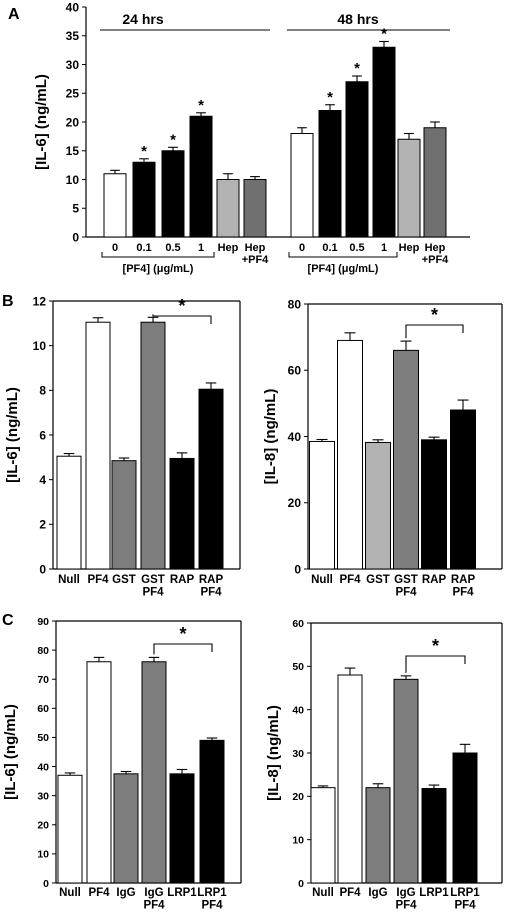 This screenshot has height=914, width=520. Describe the element at coordinates (42, 525) in the screenshot. I see `y-tick-label: 2` at that location.